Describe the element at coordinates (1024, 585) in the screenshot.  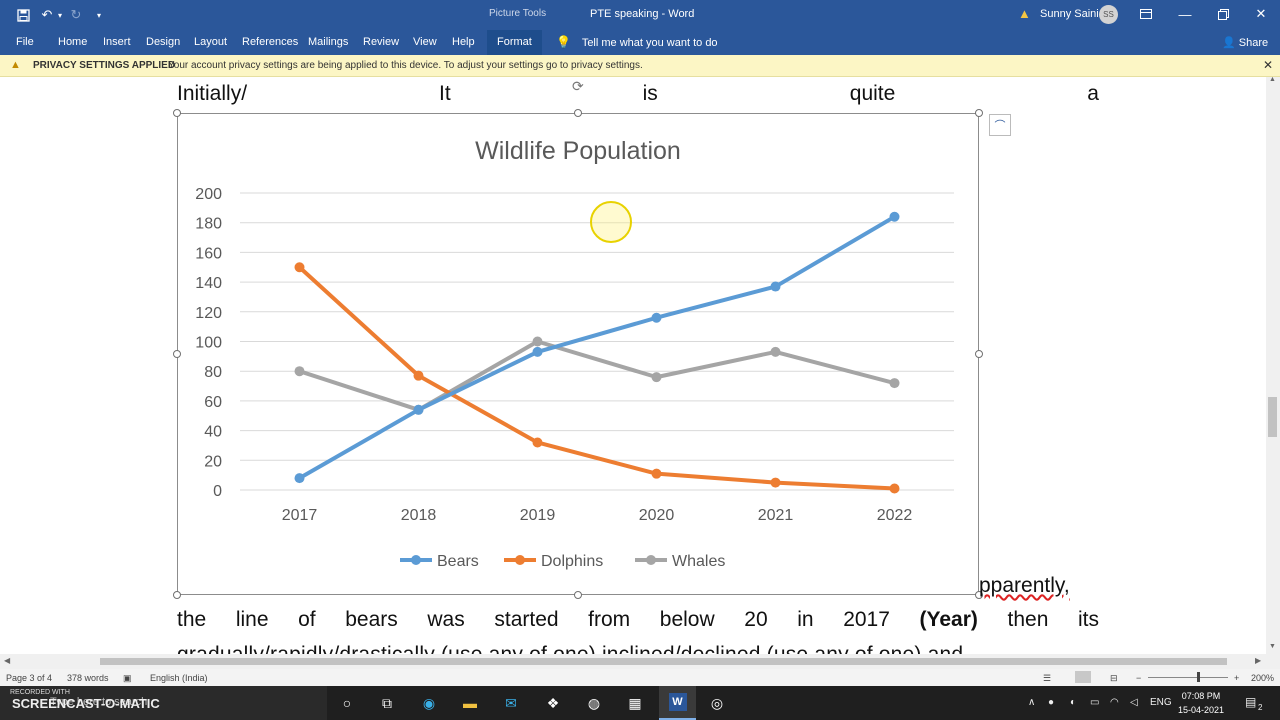
I see `paragraph-fragment: pparently,` at that location.